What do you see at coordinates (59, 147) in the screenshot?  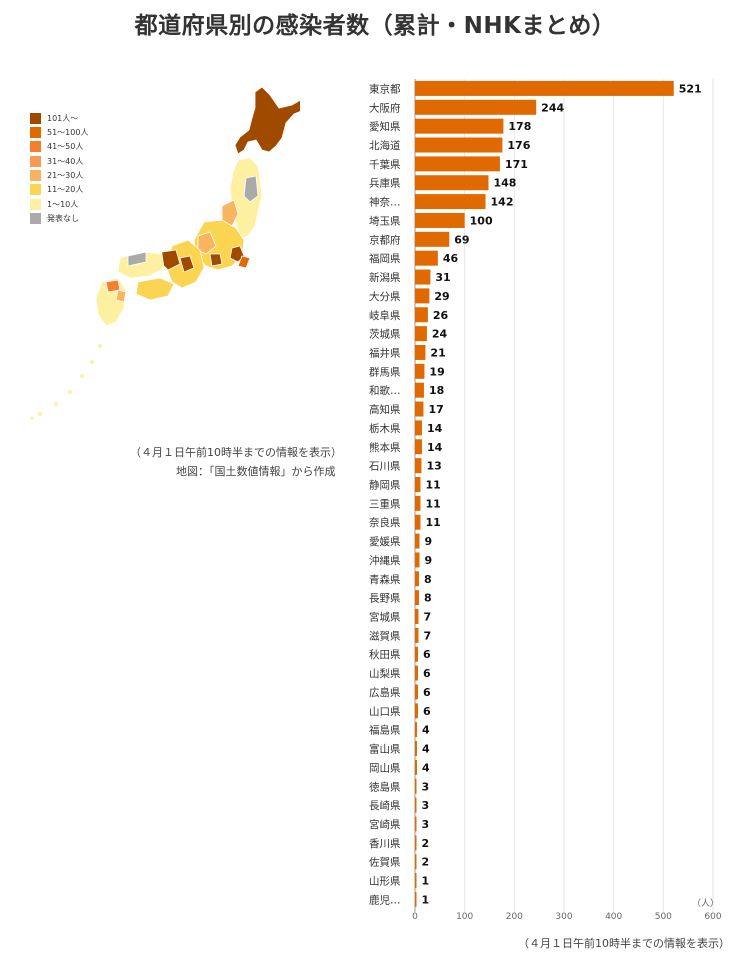 I see `legend-item: 41～50人` at bounding box center [59, 147].